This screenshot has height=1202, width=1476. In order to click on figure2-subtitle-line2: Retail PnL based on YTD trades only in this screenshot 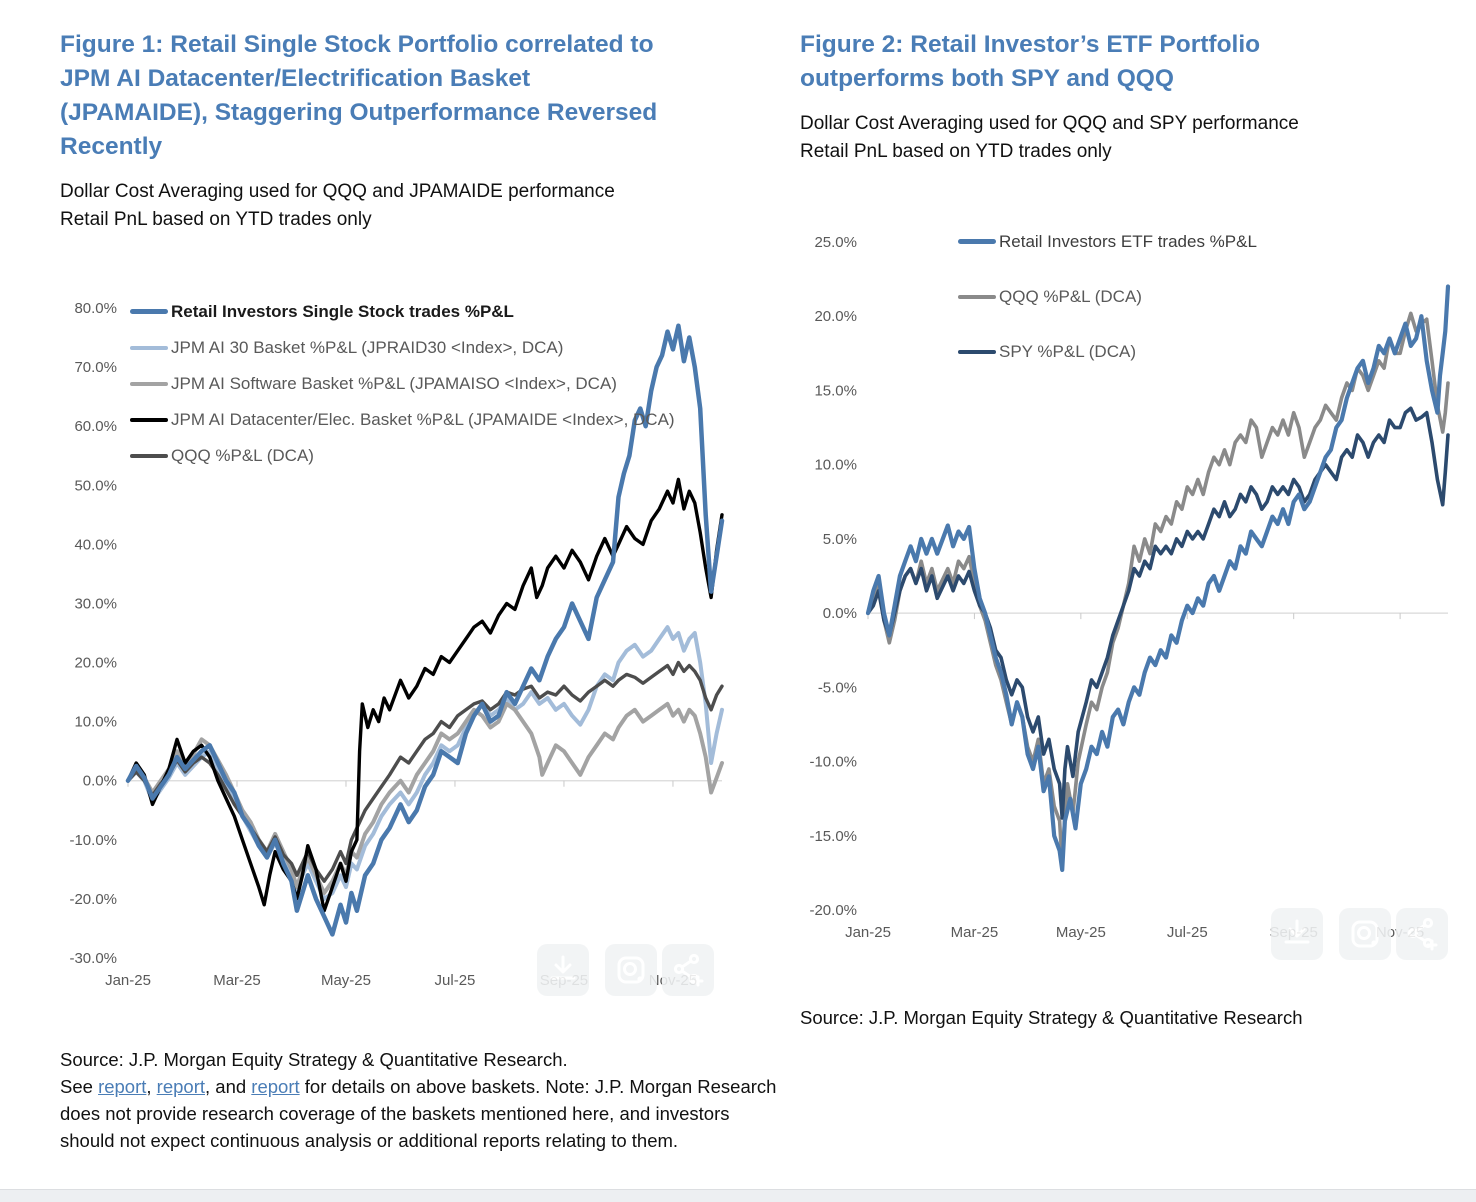, I will do `click(956, 151)`.